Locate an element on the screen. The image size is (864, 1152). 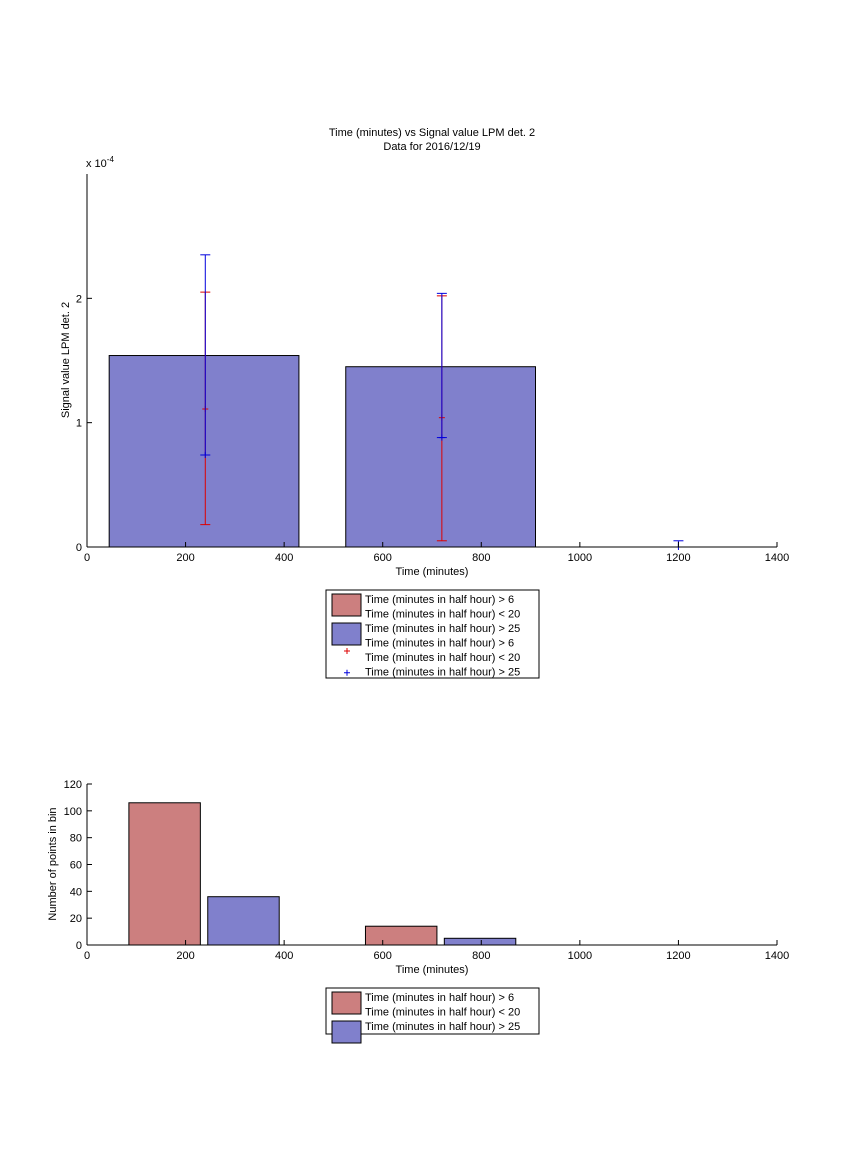
chart-1-y-axis-label: Signal value LPM det. 2 is located at coordinates (66, 360).